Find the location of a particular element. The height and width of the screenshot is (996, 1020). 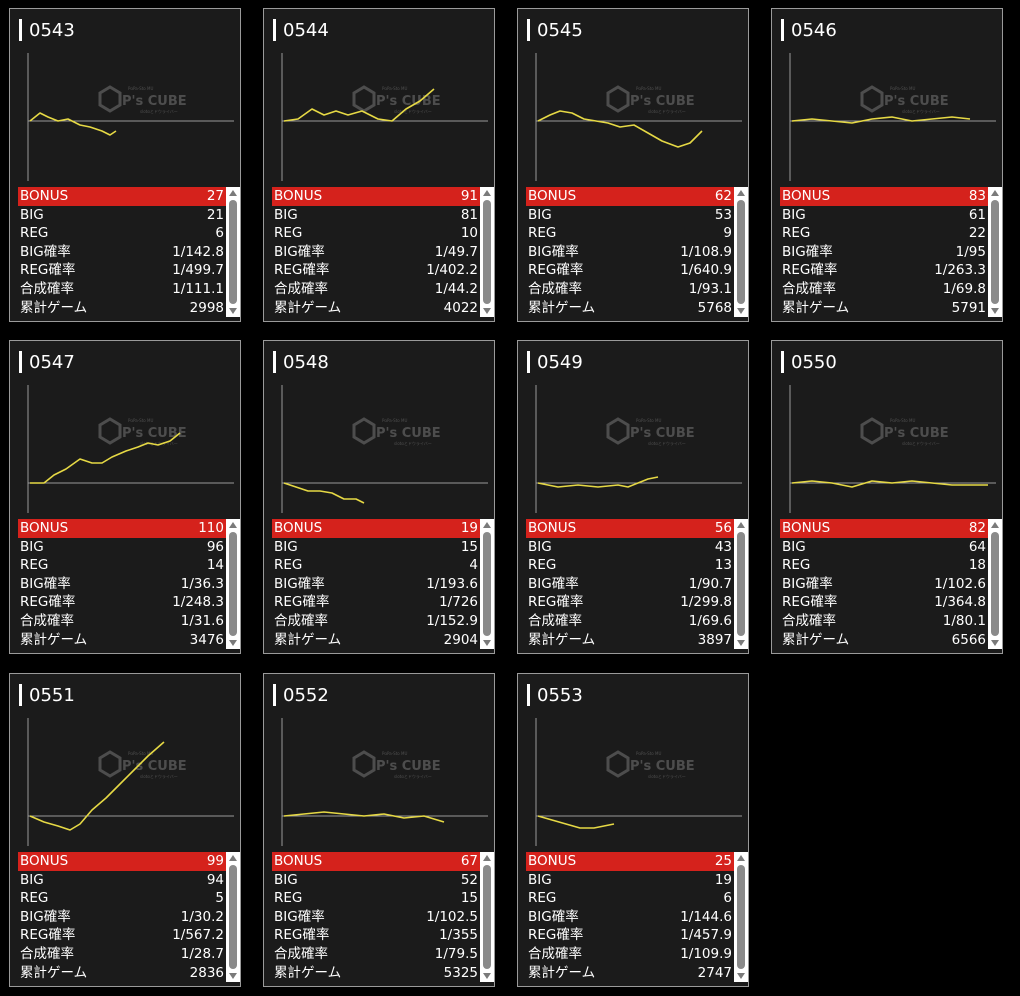

reg-rate-row: REG確率 1/726 is located at coordinates (376, 602).